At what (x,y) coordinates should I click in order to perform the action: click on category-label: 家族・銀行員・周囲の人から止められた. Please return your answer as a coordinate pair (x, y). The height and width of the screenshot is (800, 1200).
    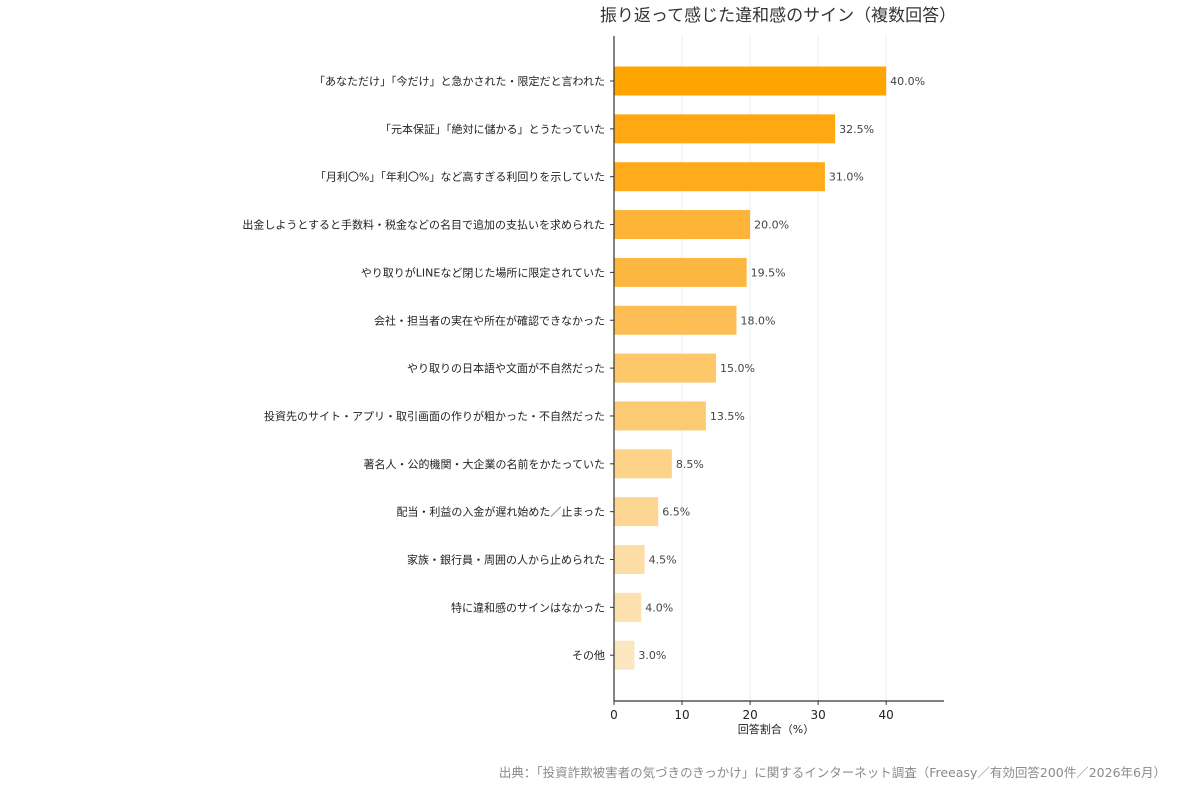
    Looking at the image, I should click on (506, 560).